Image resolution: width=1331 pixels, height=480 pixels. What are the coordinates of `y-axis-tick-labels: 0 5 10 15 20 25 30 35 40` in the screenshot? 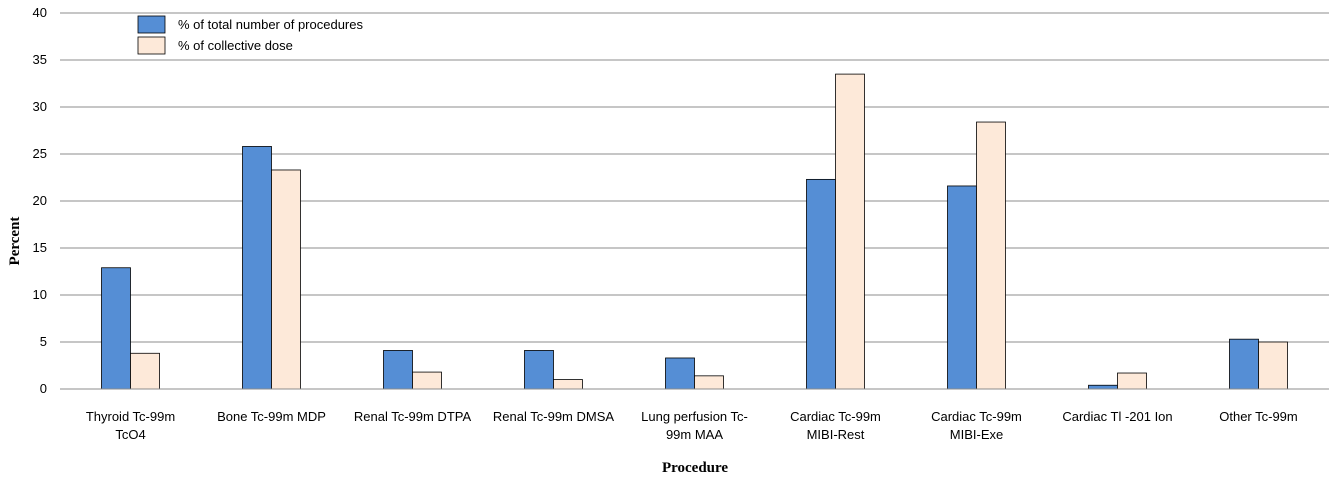 It's located at (40, 200).